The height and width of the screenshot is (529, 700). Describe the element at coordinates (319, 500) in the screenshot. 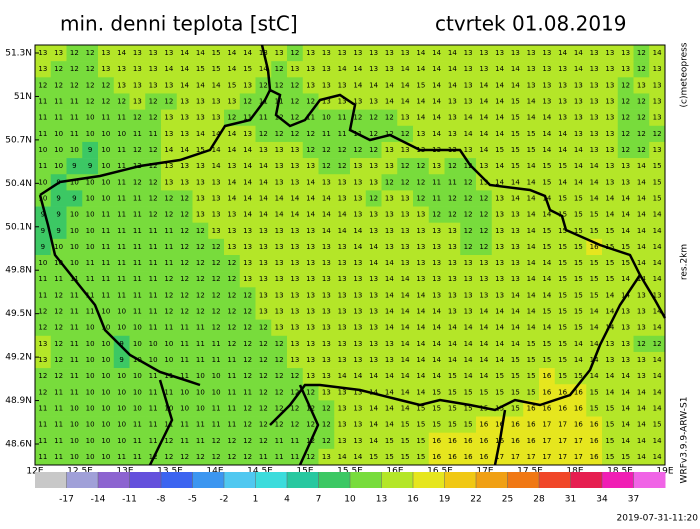

I see `colorbar-label: 7` at that location.